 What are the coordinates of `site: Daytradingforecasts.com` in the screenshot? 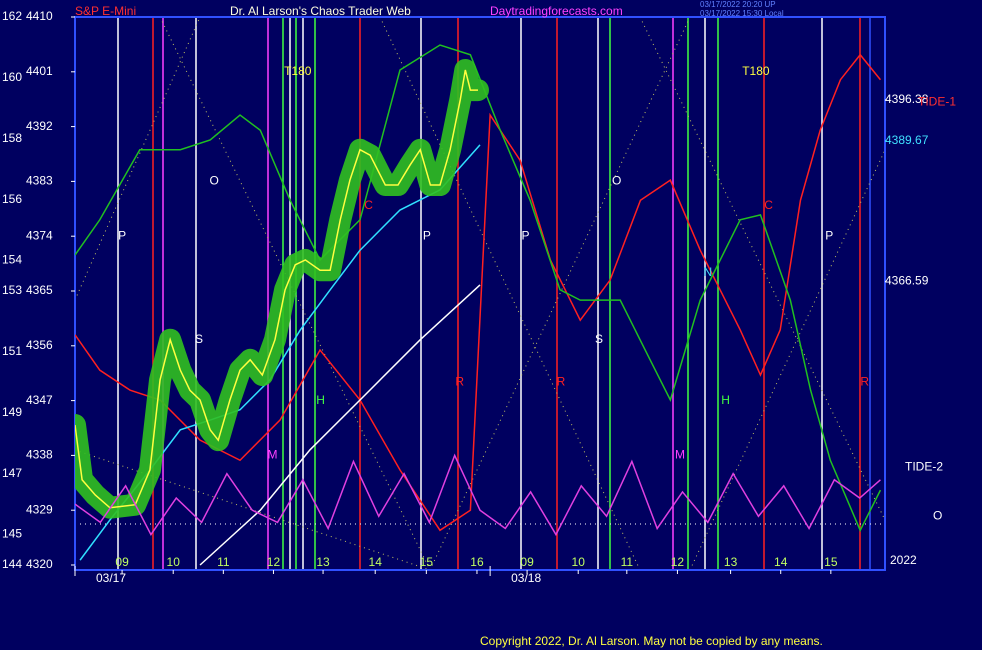 It's located at (556, 11).